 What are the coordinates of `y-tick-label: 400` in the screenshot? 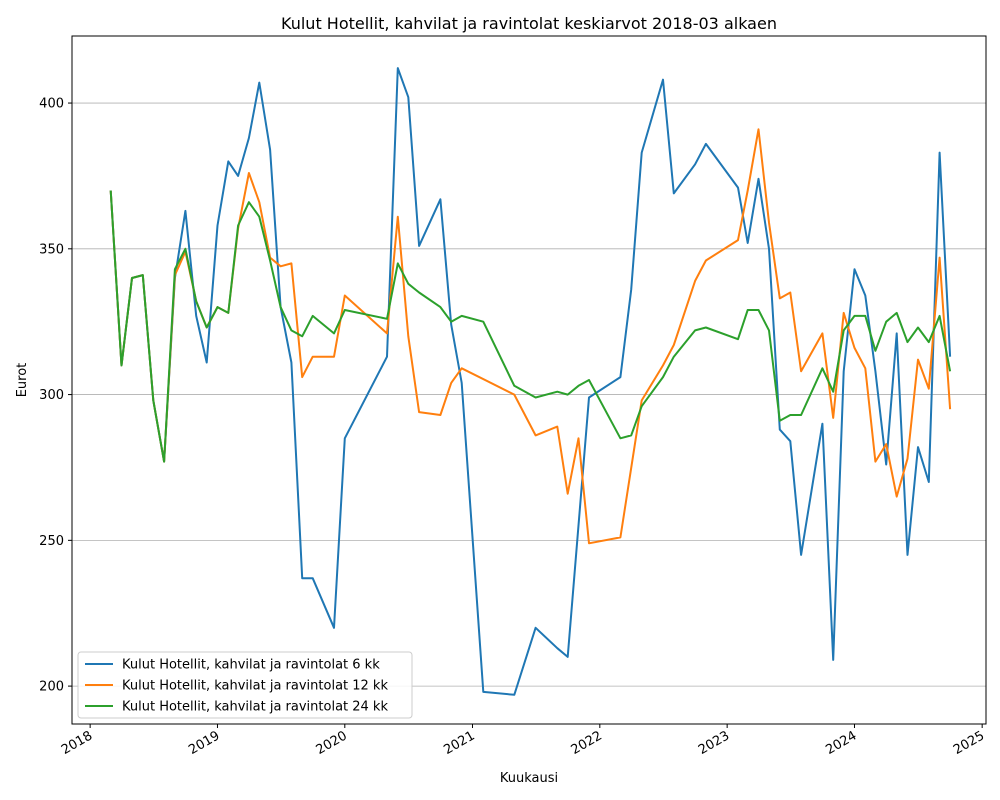 It's located at (51, 104).